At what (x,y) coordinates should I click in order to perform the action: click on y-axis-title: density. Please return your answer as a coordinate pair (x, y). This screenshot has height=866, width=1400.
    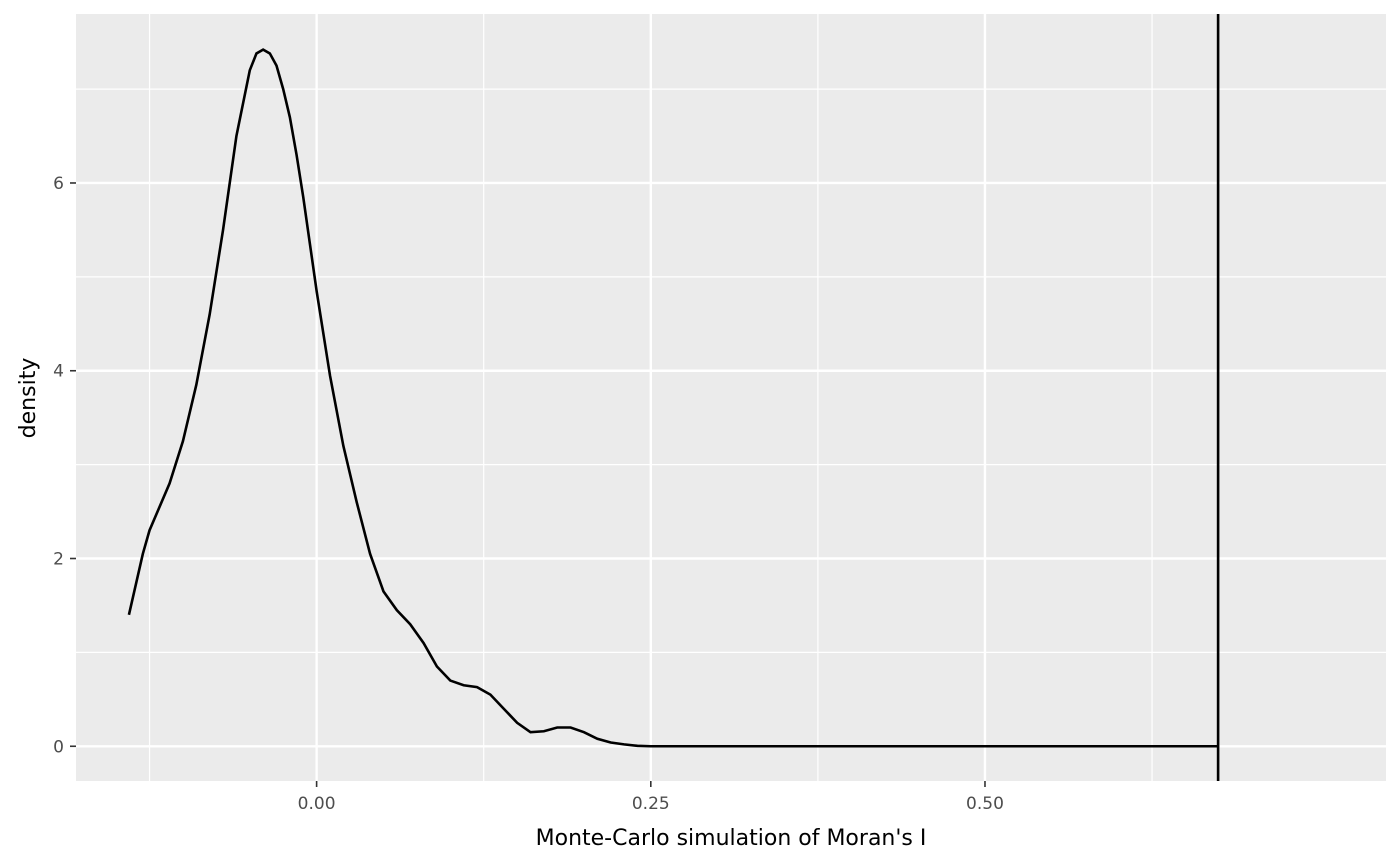
    Looking at the image, I should click on (28, 398).